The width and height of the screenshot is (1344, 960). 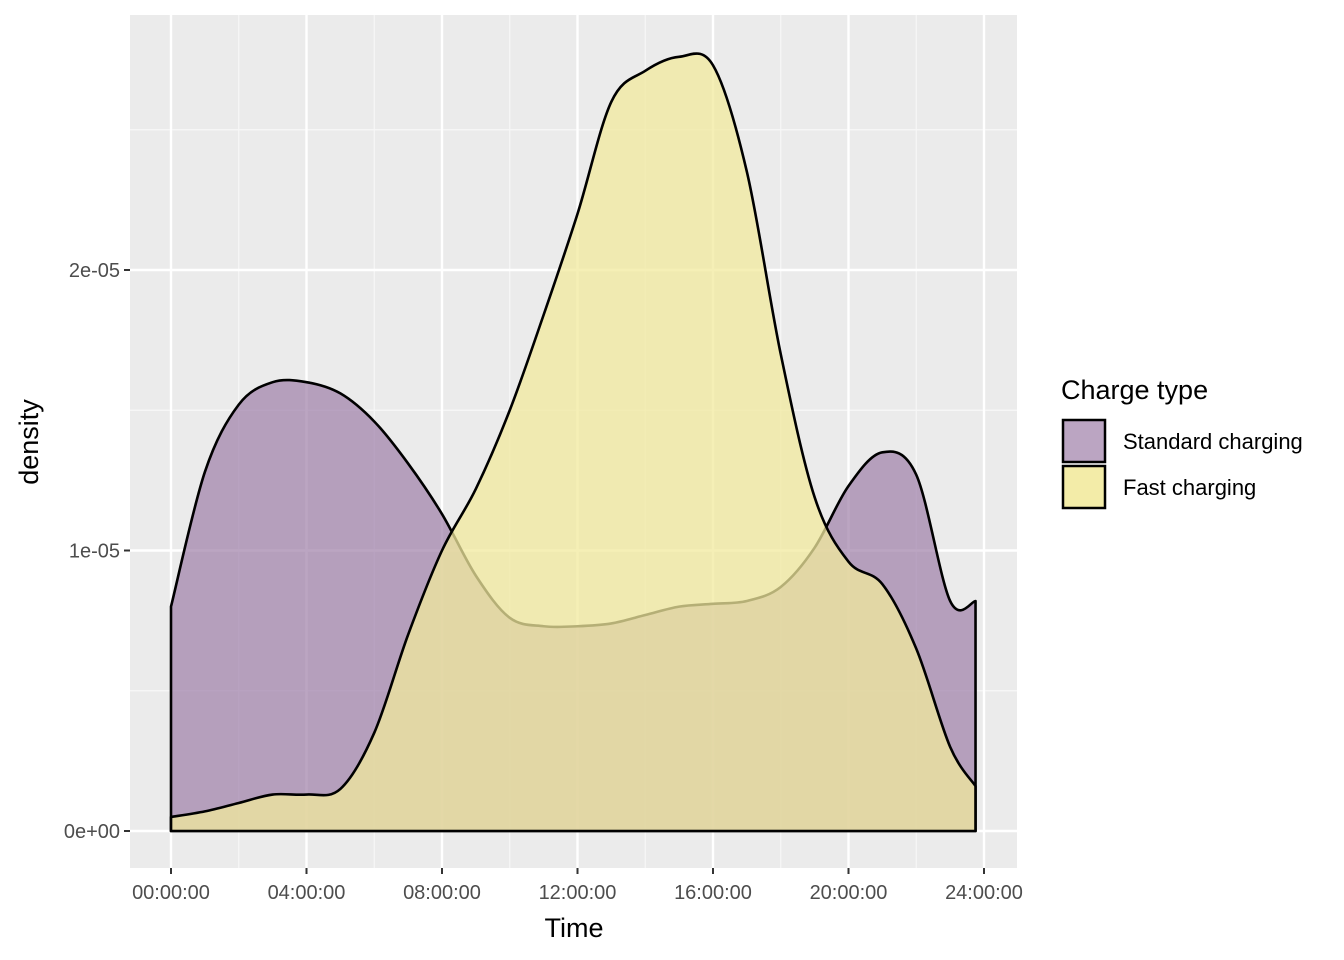 What do you see at coordinates (849, 893) in the screenshot?
I see `x-tick-label: 20:00:00` at bounding box center [849, 893].